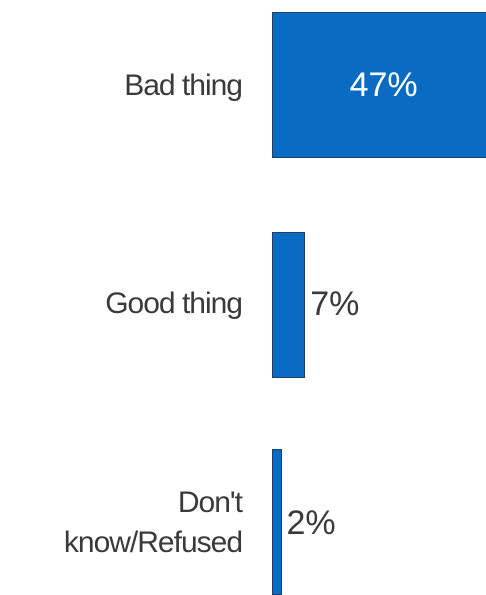  I want to click on category-label: Bad thing, so click(183, 85).